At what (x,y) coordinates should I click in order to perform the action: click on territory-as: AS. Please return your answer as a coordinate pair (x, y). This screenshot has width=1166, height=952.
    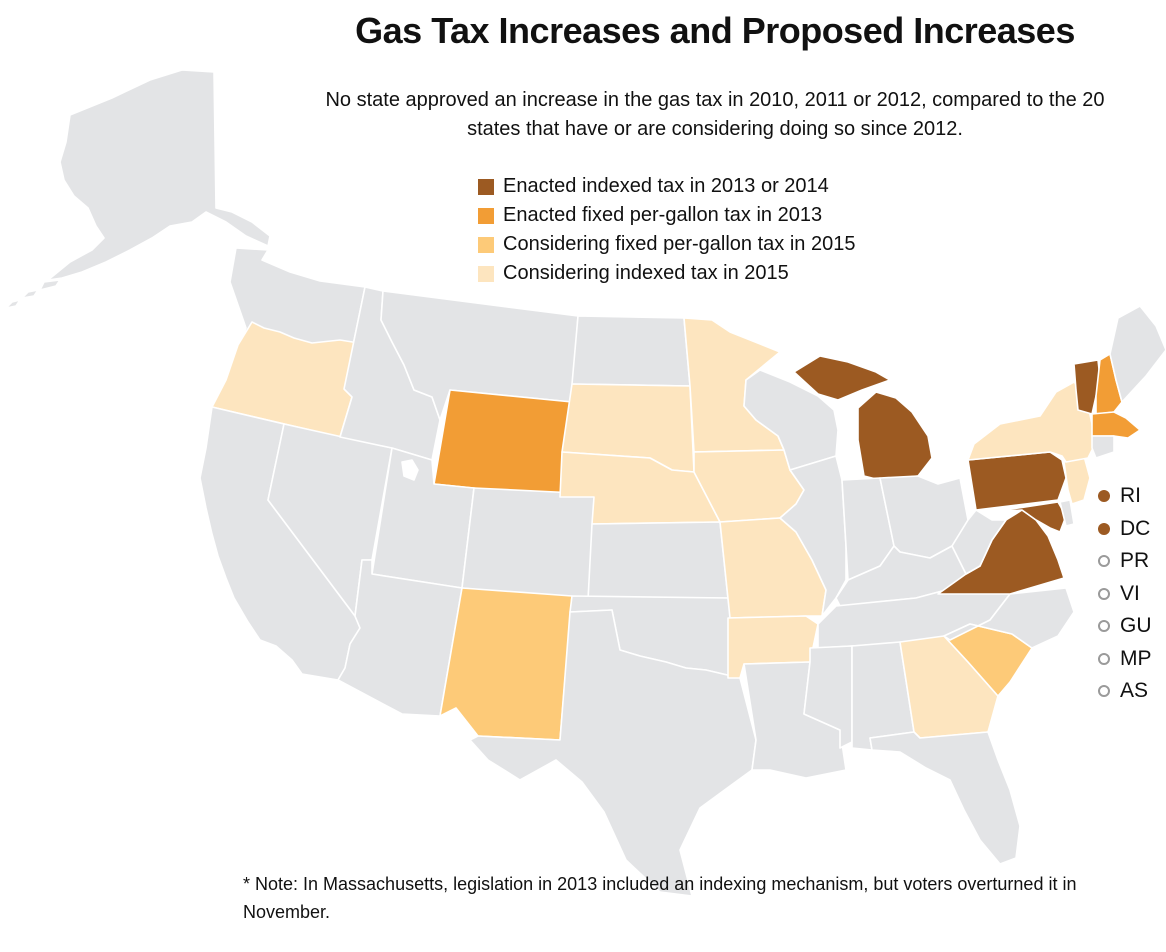
    Looking at the image, I should click on (1125, 691).